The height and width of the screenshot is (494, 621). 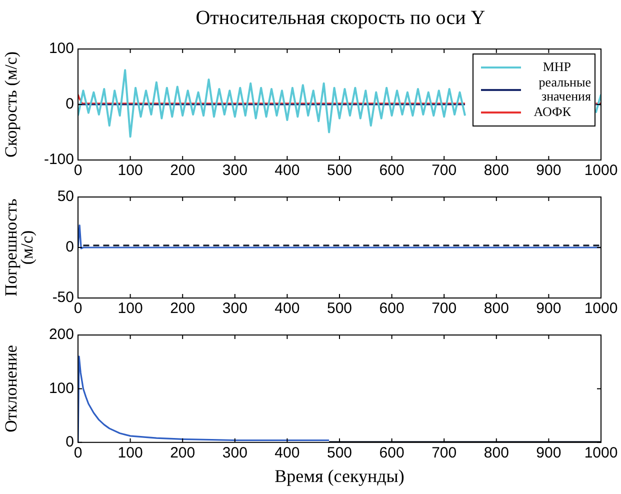 I want to click on y-tick-label: -100, so click(x=59, y=159).